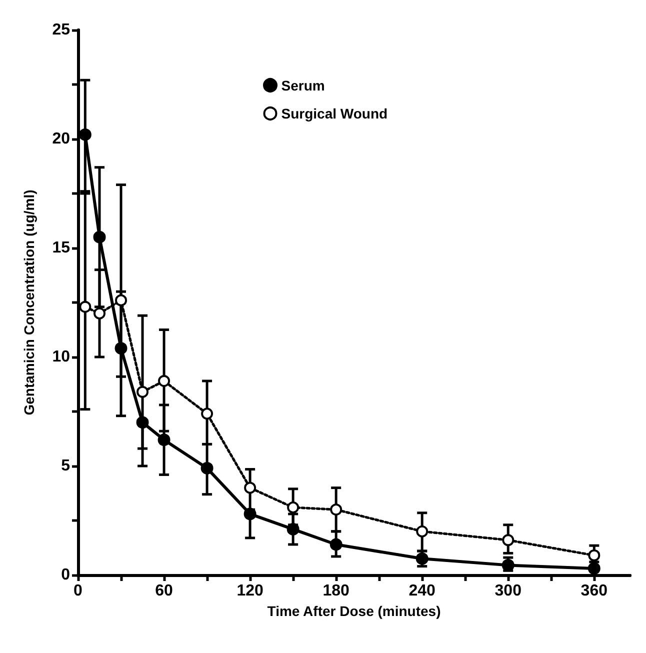 Image resolution: width=646 pixels, height=653 pixels. Describe the element at coordinates (303, 85) in the screenshot. I see `legend-label: Serum` at that location.